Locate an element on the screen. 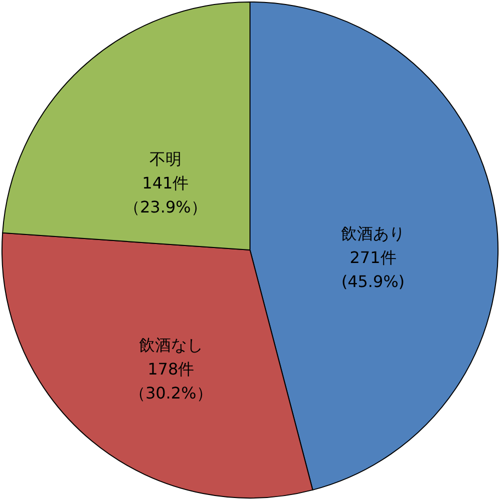  slice-label: 飲酒なし is located at coordinates (170, 344).